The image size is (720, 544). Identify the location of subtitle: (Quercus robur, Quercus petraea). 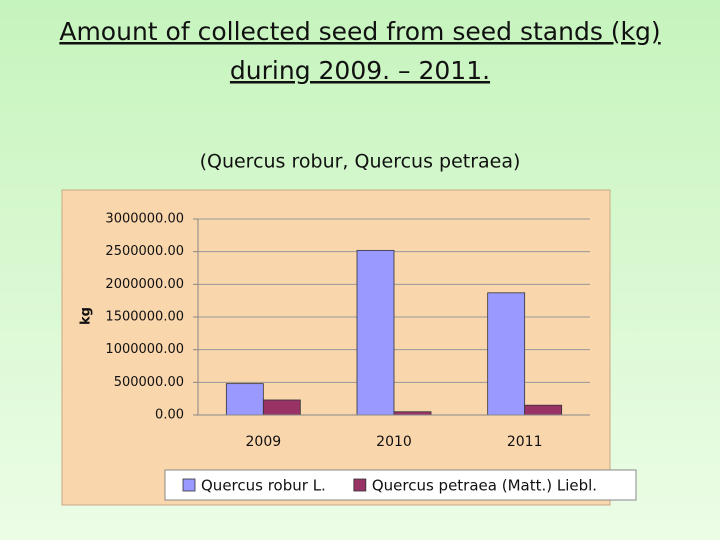
(360, 162).